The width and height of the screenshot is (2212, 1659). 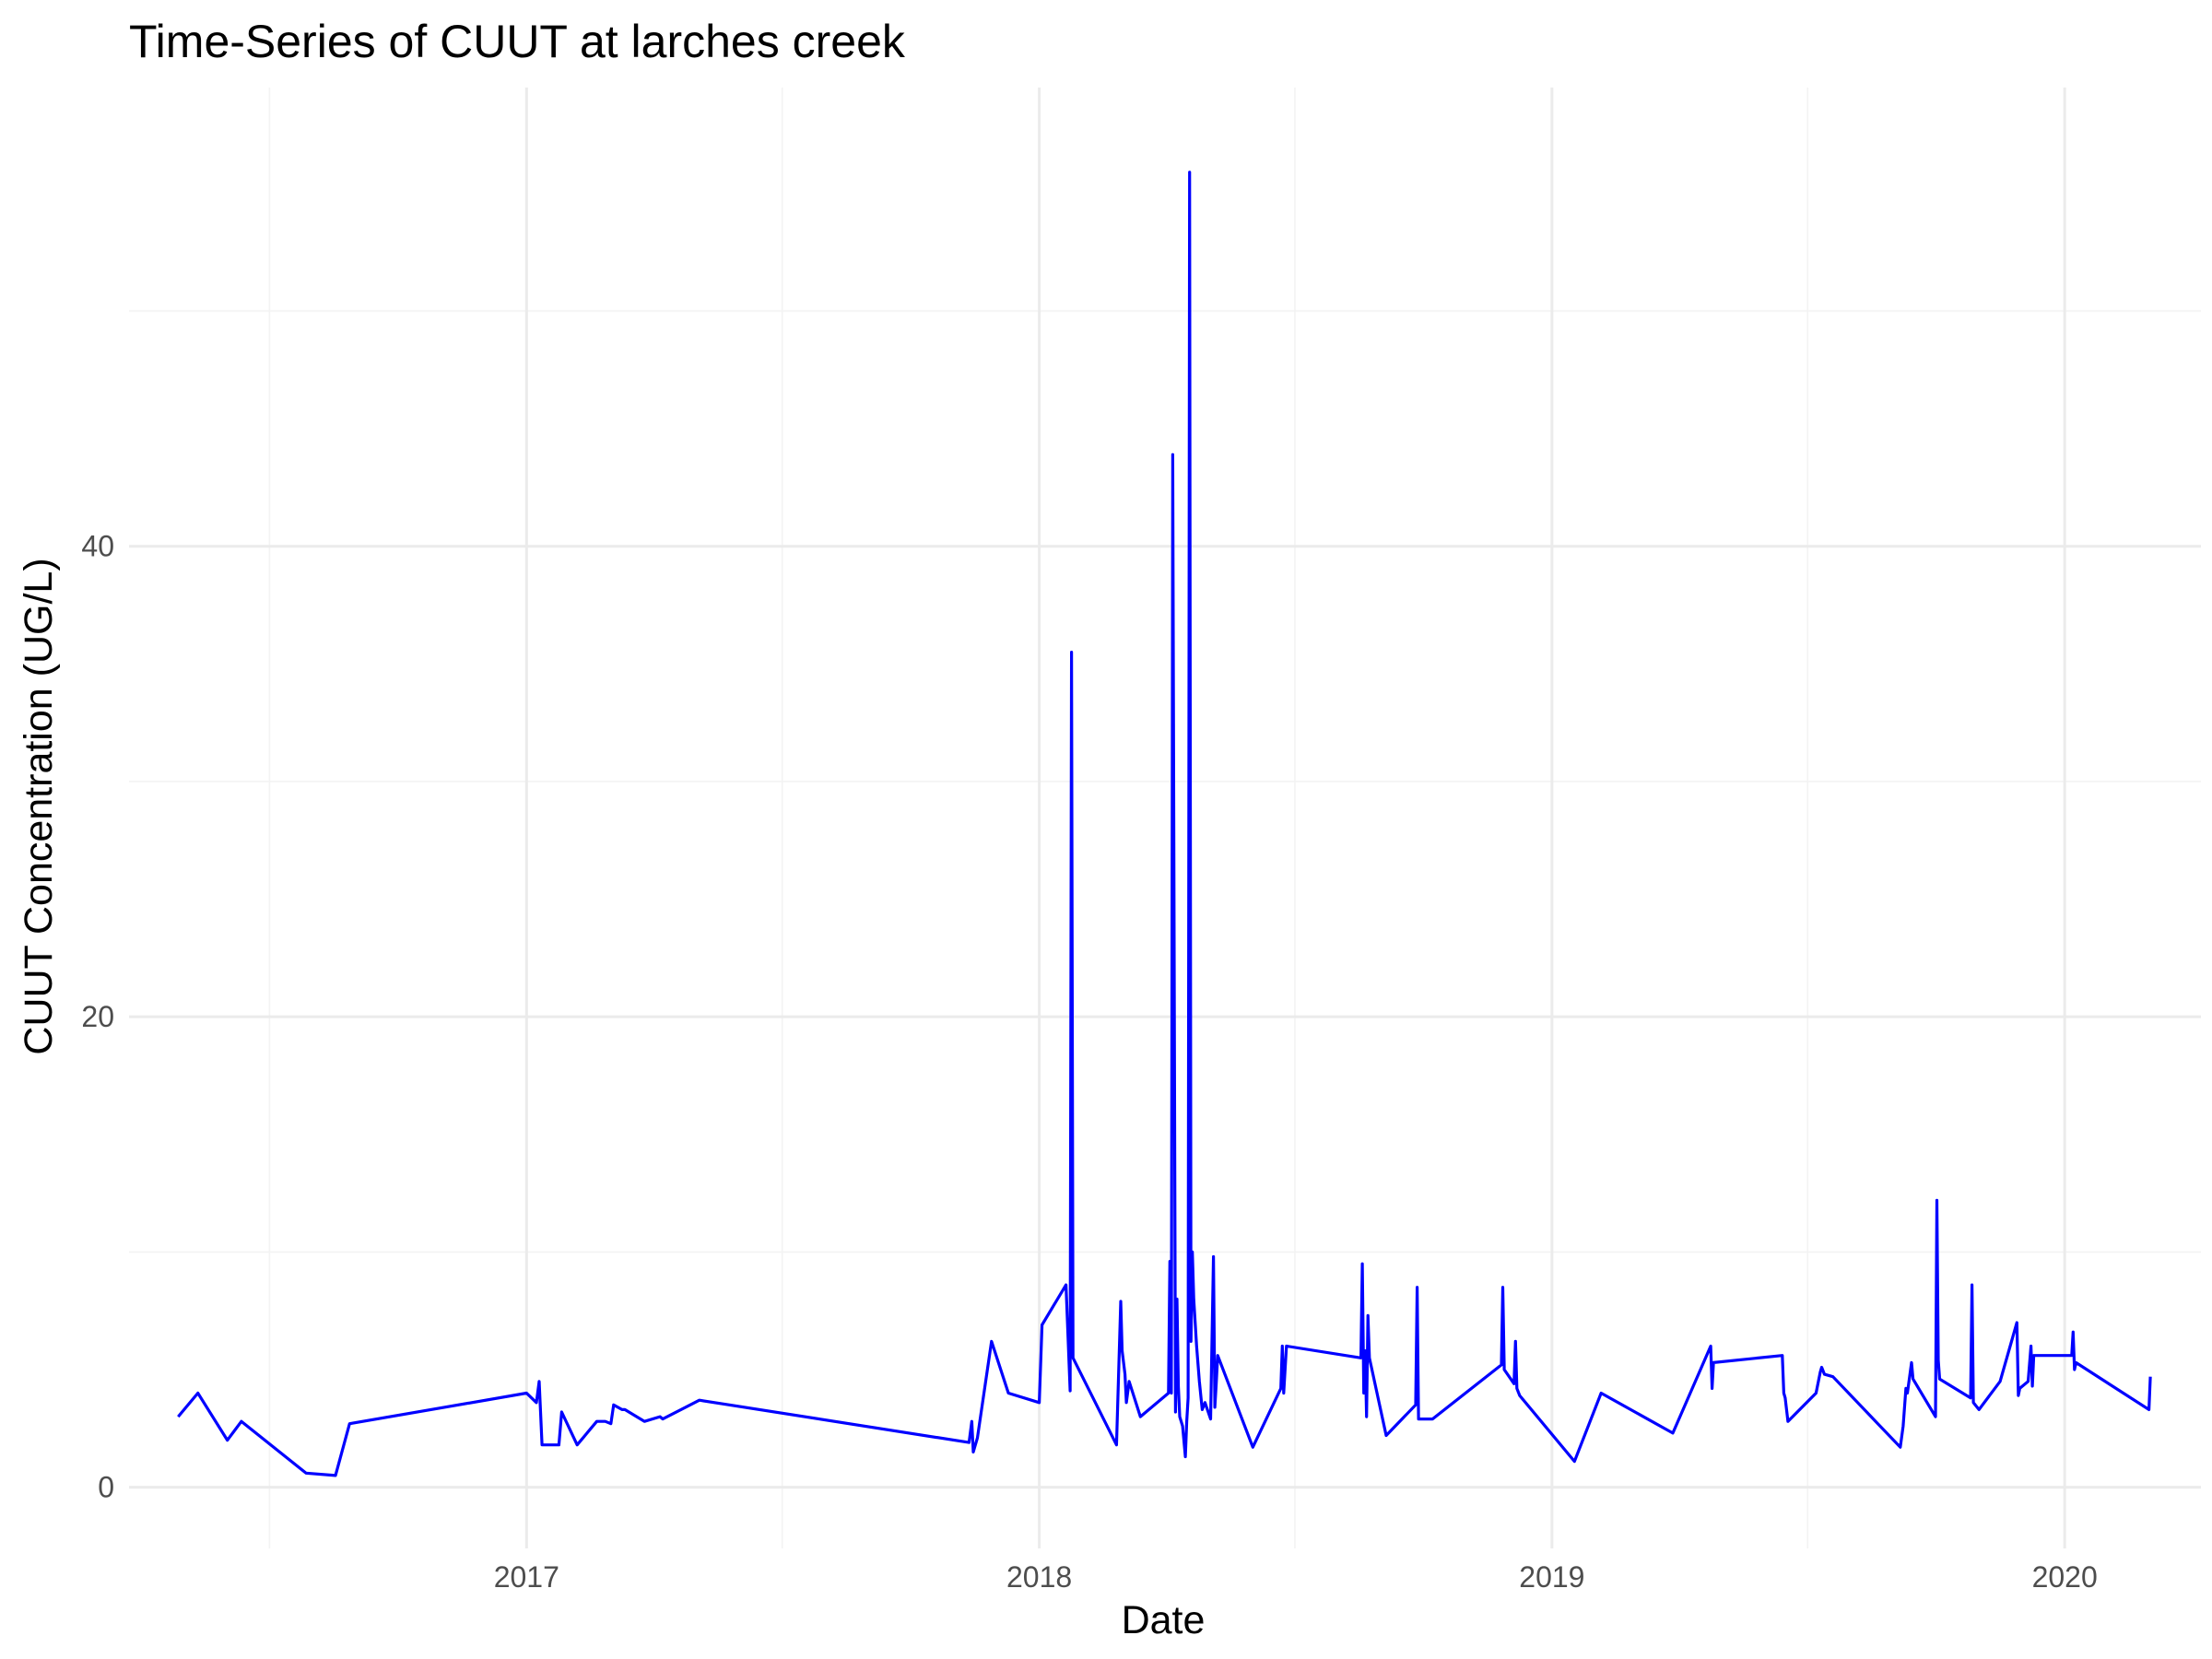 I want to click on y-tick-label: 0, so click(x=106, y=1487).